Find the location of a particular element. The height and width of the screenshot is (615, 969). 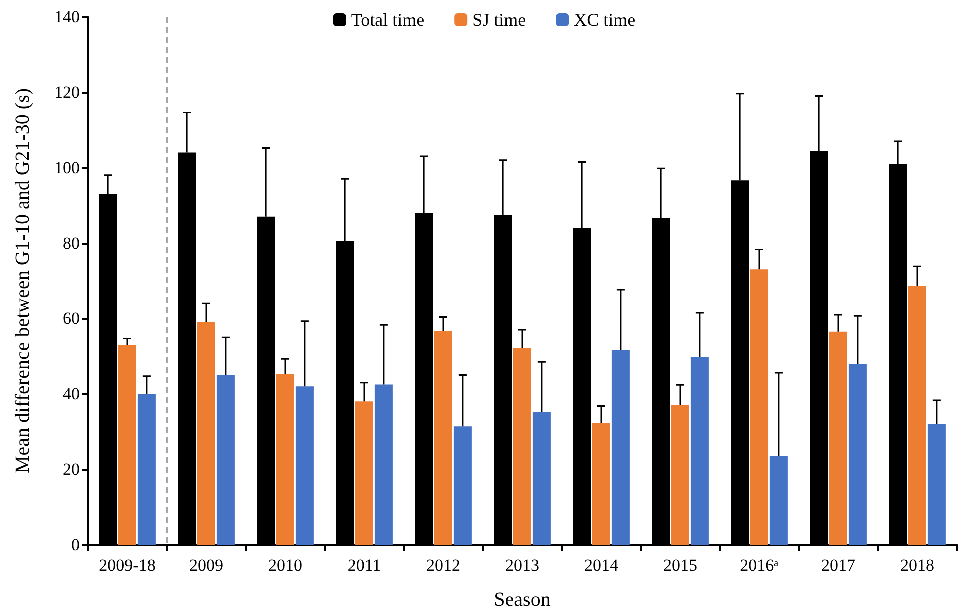

y-tick-label: 0 is located at coordinates (76, 545).